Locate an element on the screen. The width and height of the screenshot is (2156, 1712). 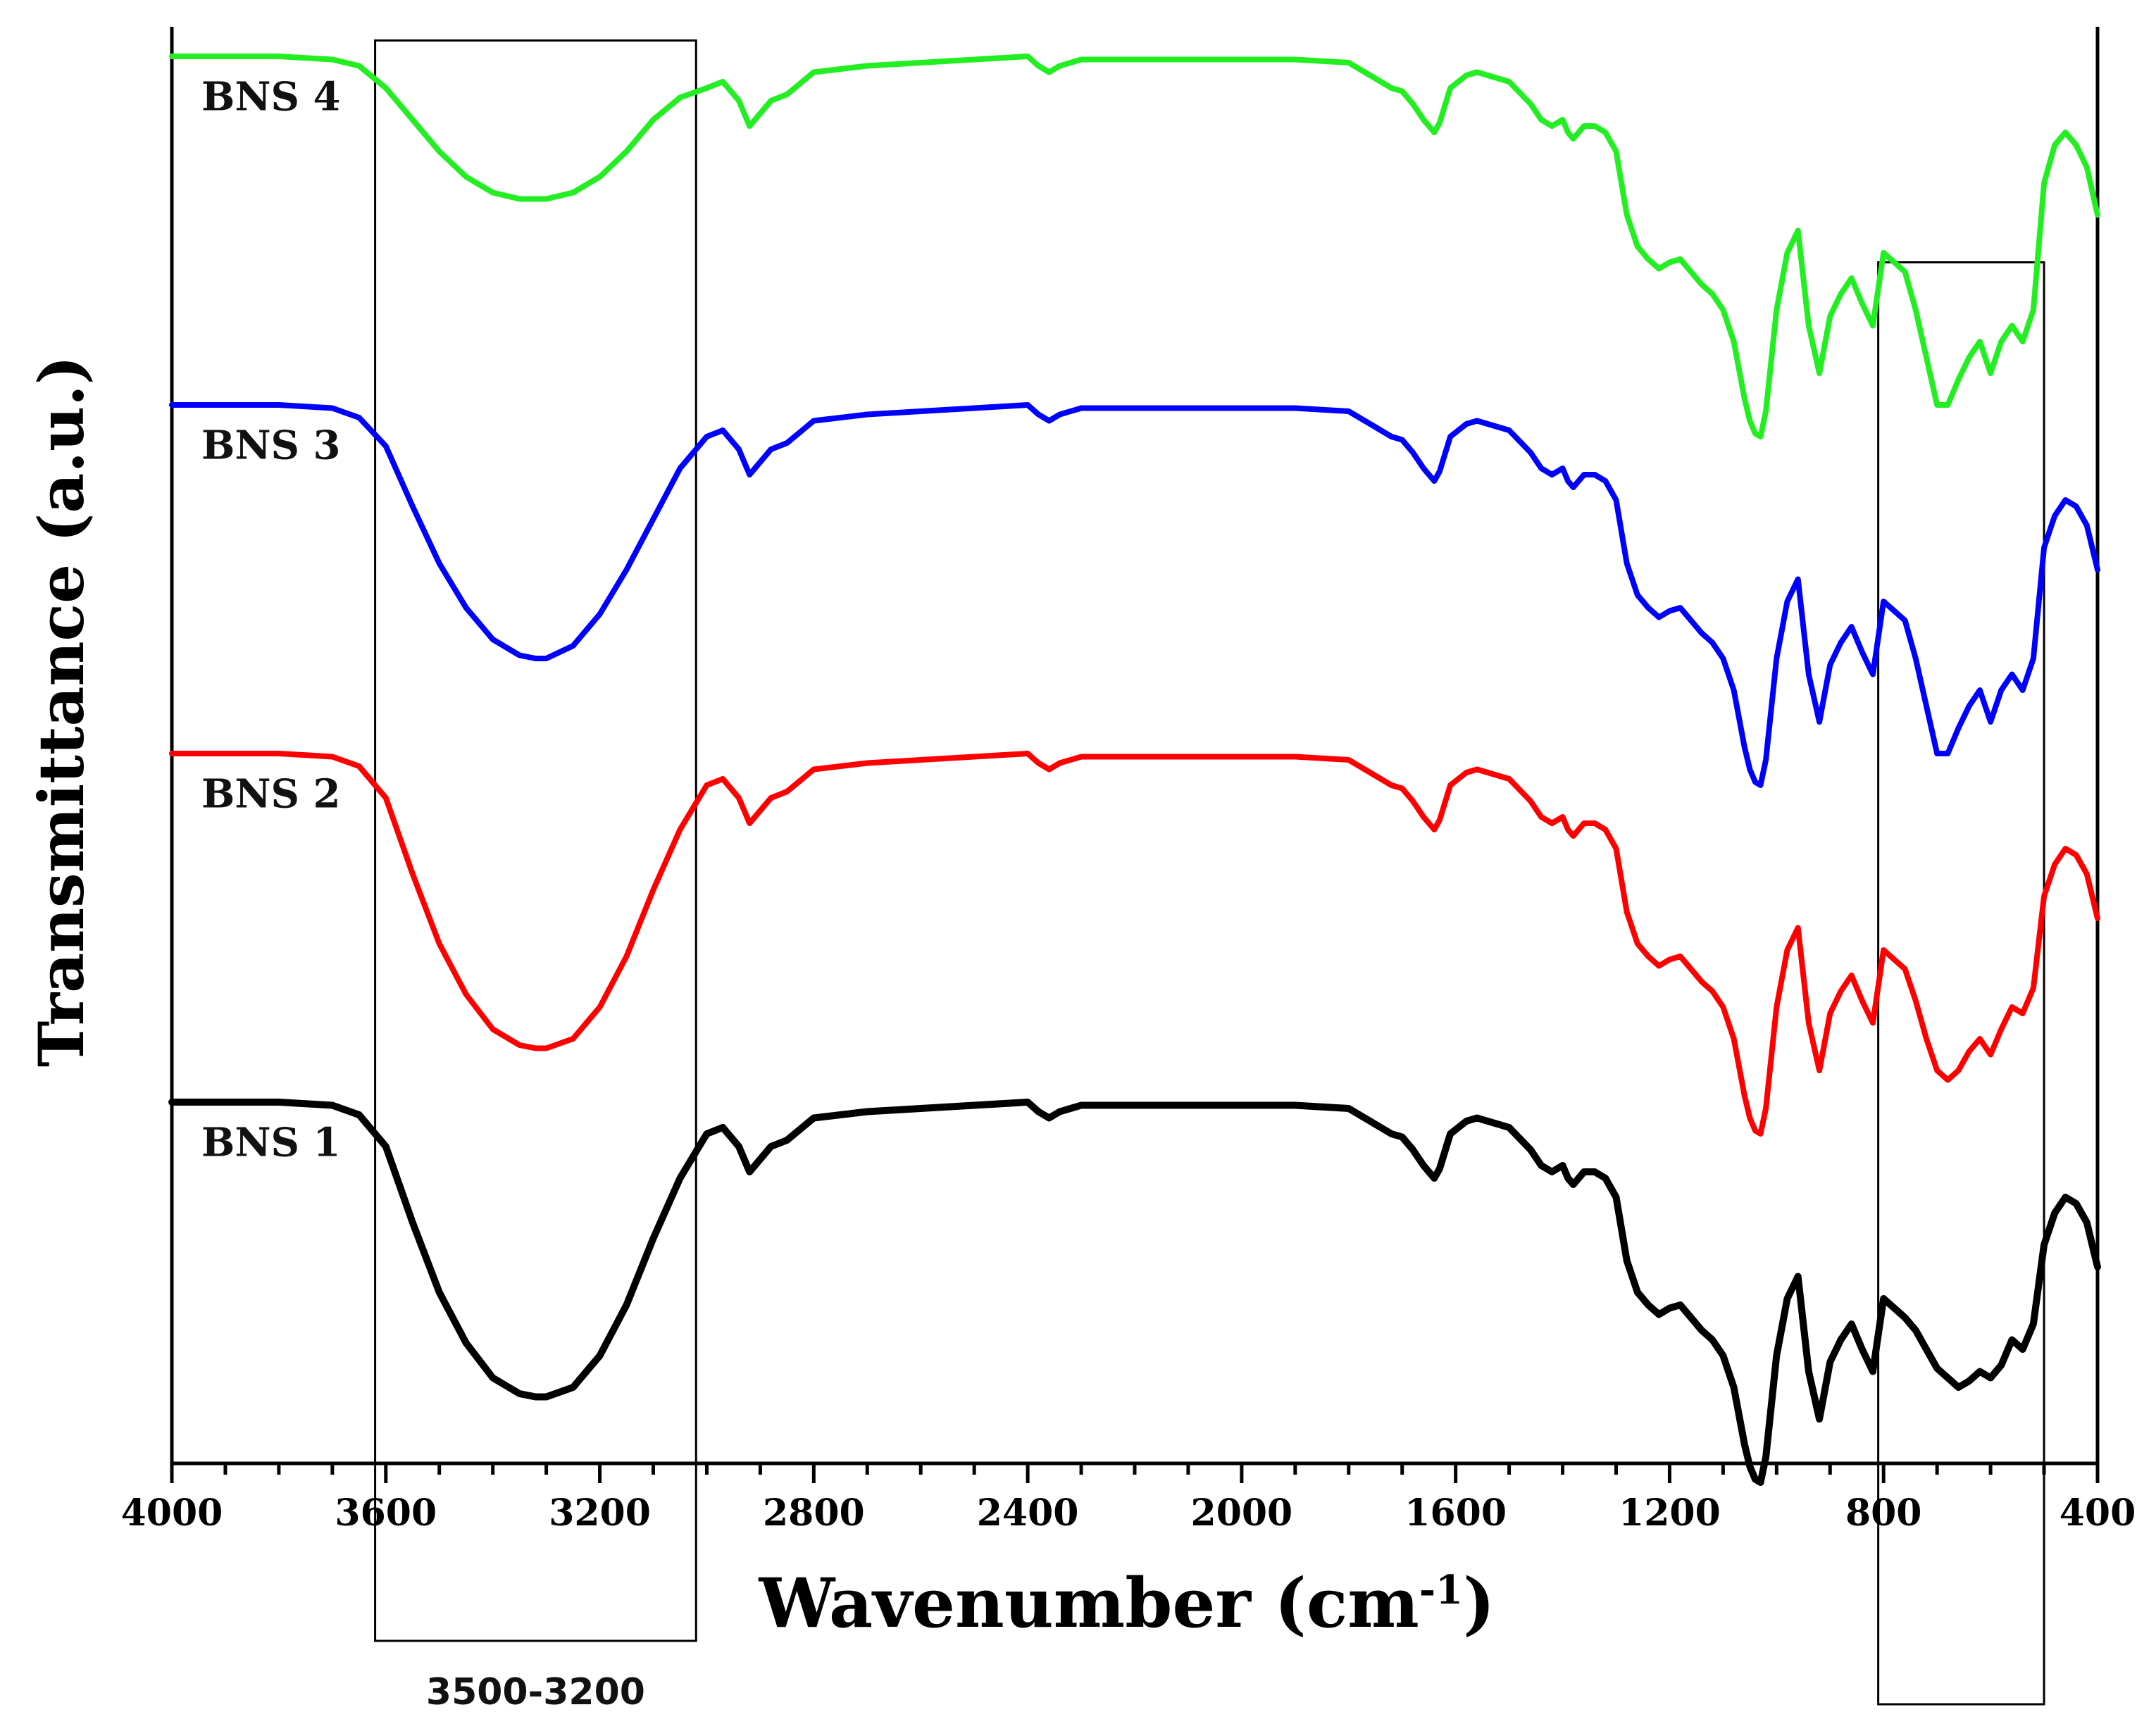
x-tick-label: 2800 is located at coordinates (814, 1513).